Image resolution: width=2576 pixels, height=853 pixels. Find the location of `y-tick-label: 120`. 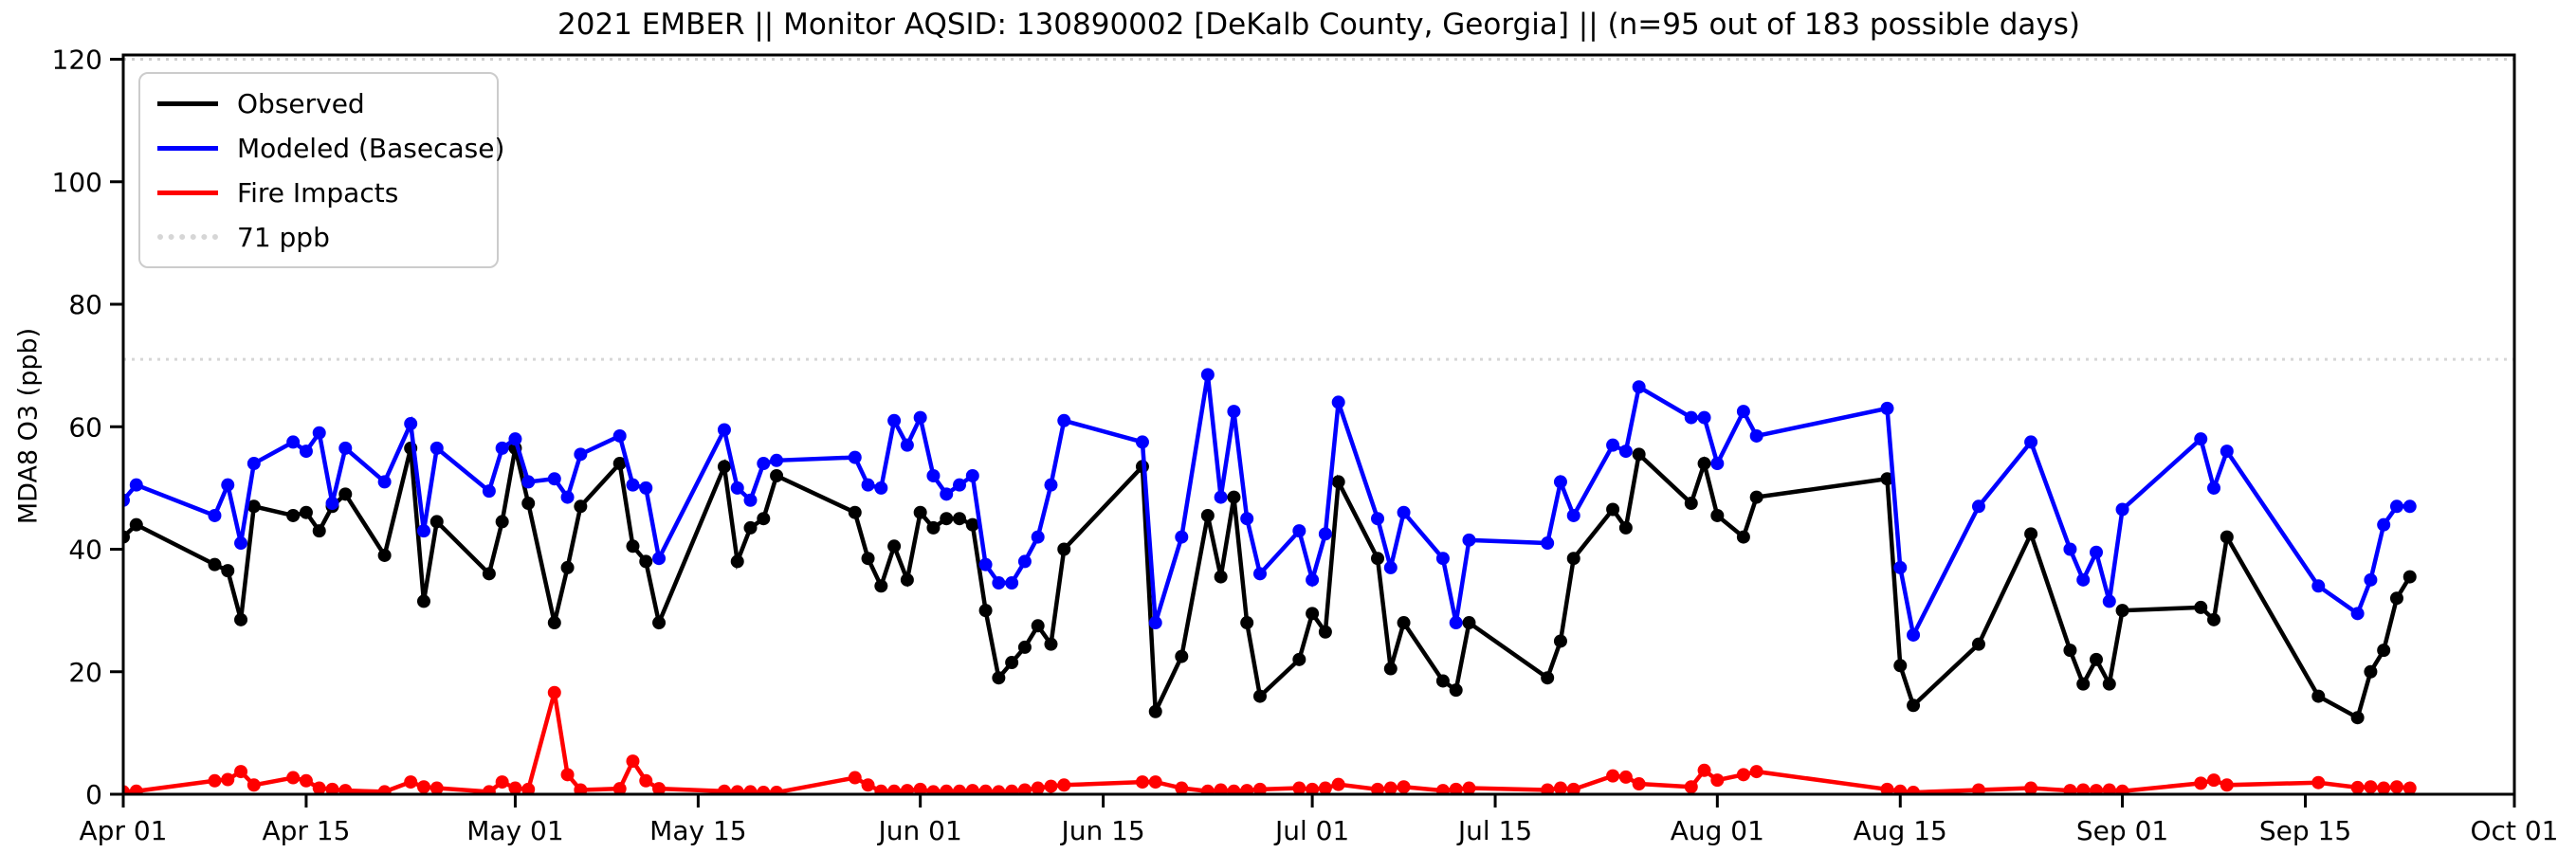

y-tick-label: 120 is located at coordinates (77, 60).